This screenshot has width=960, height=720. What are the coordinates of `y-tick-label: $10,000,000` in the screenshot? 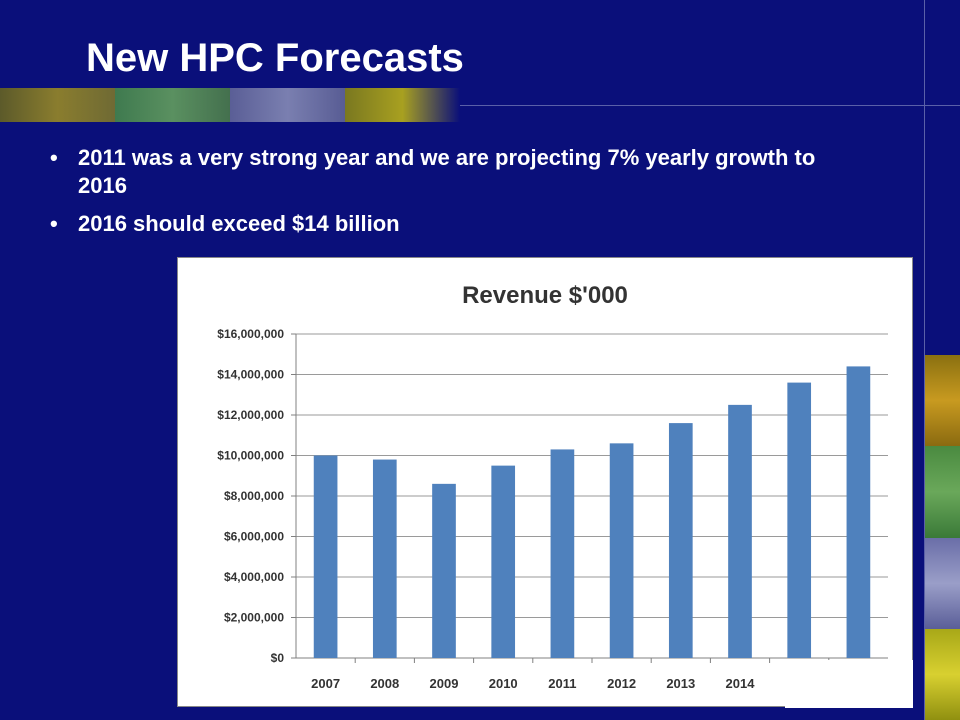 It's located at (250, 456).